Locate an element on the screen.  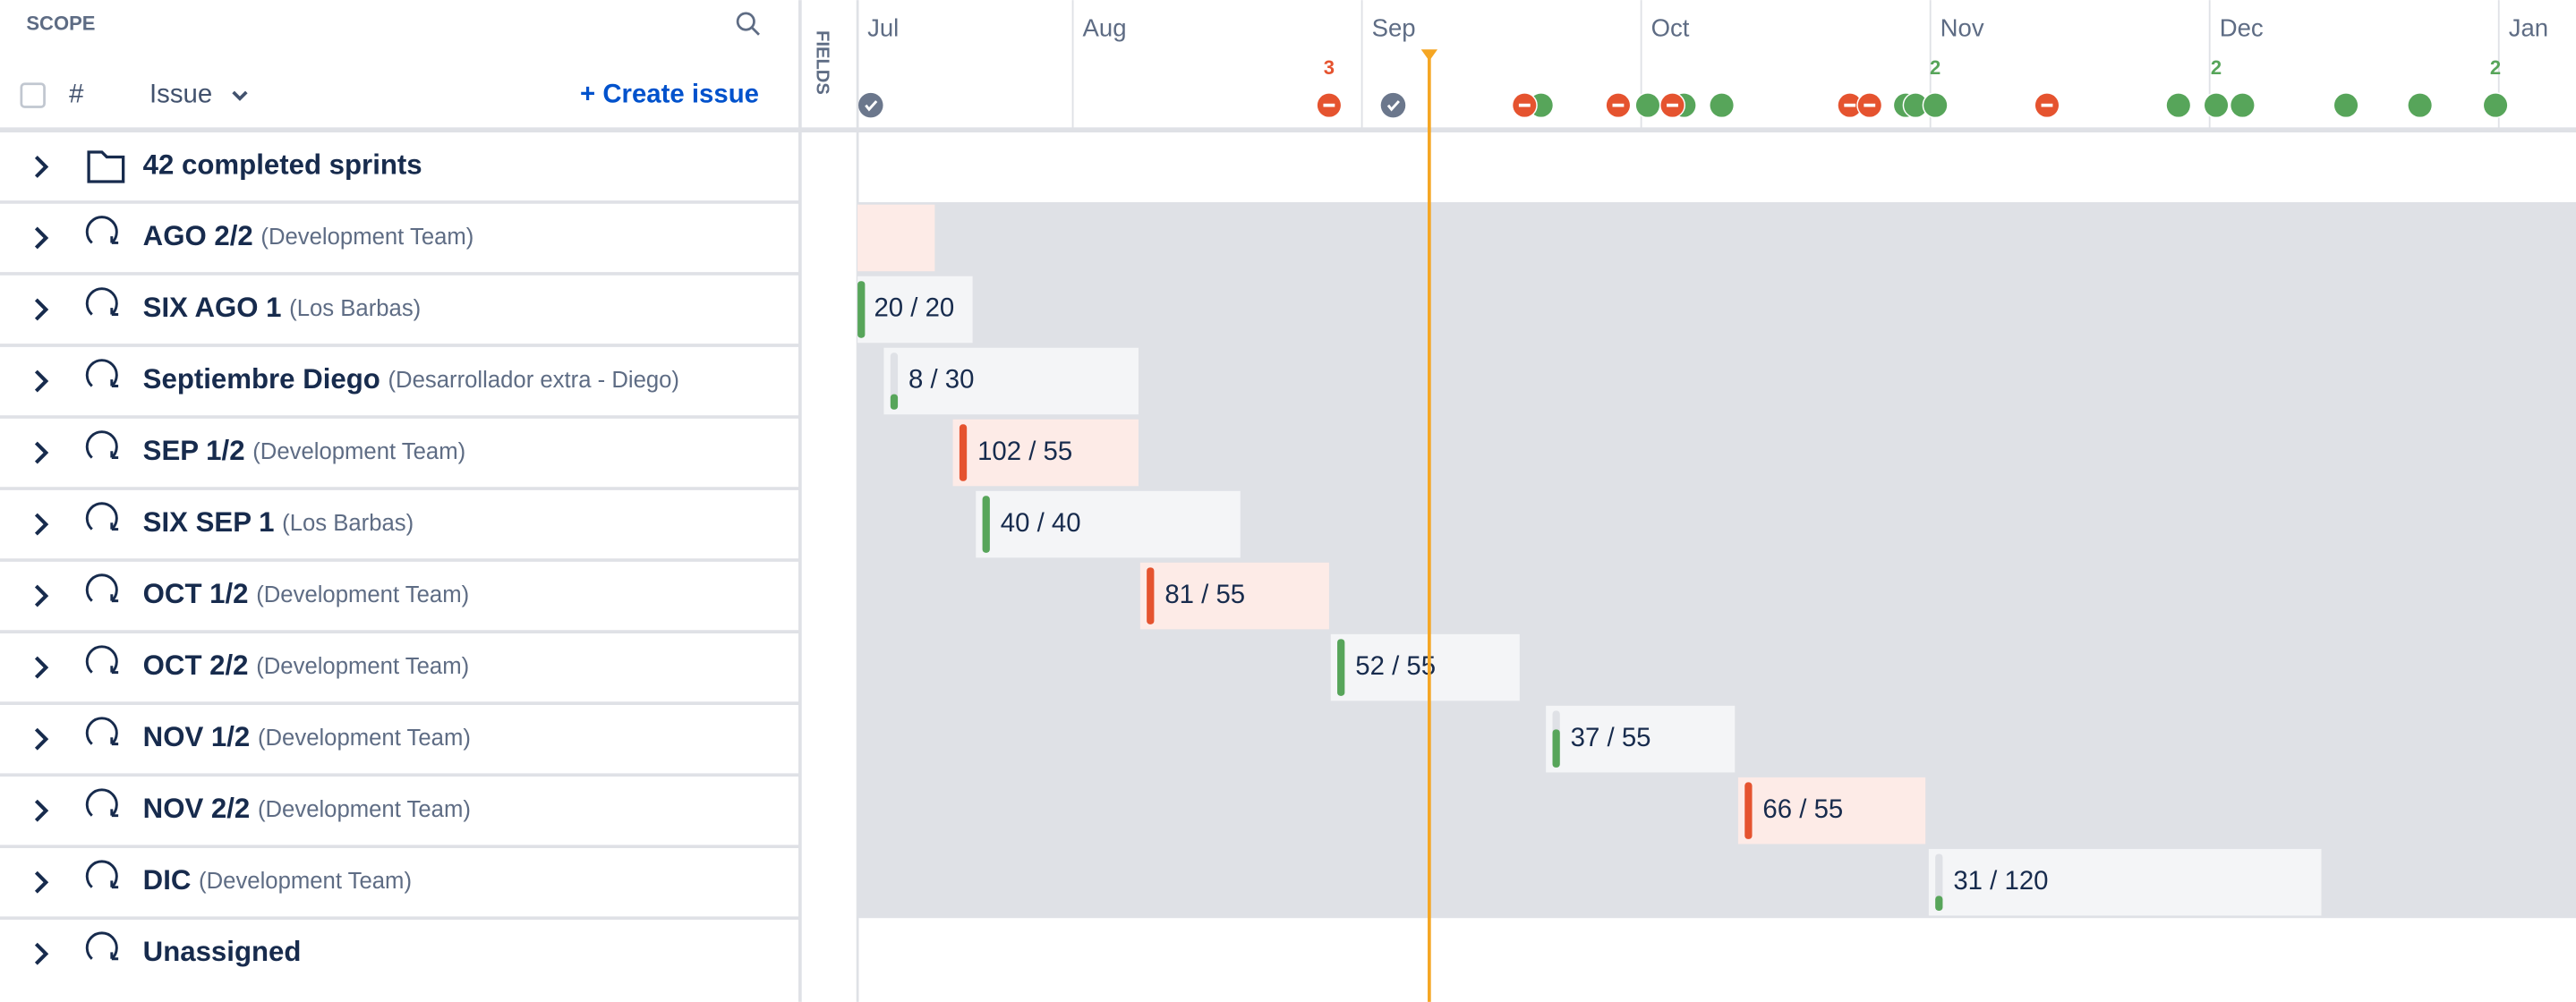
scope-row: SEP 1/2 (Development Team) is located at coordinates (400, 440).